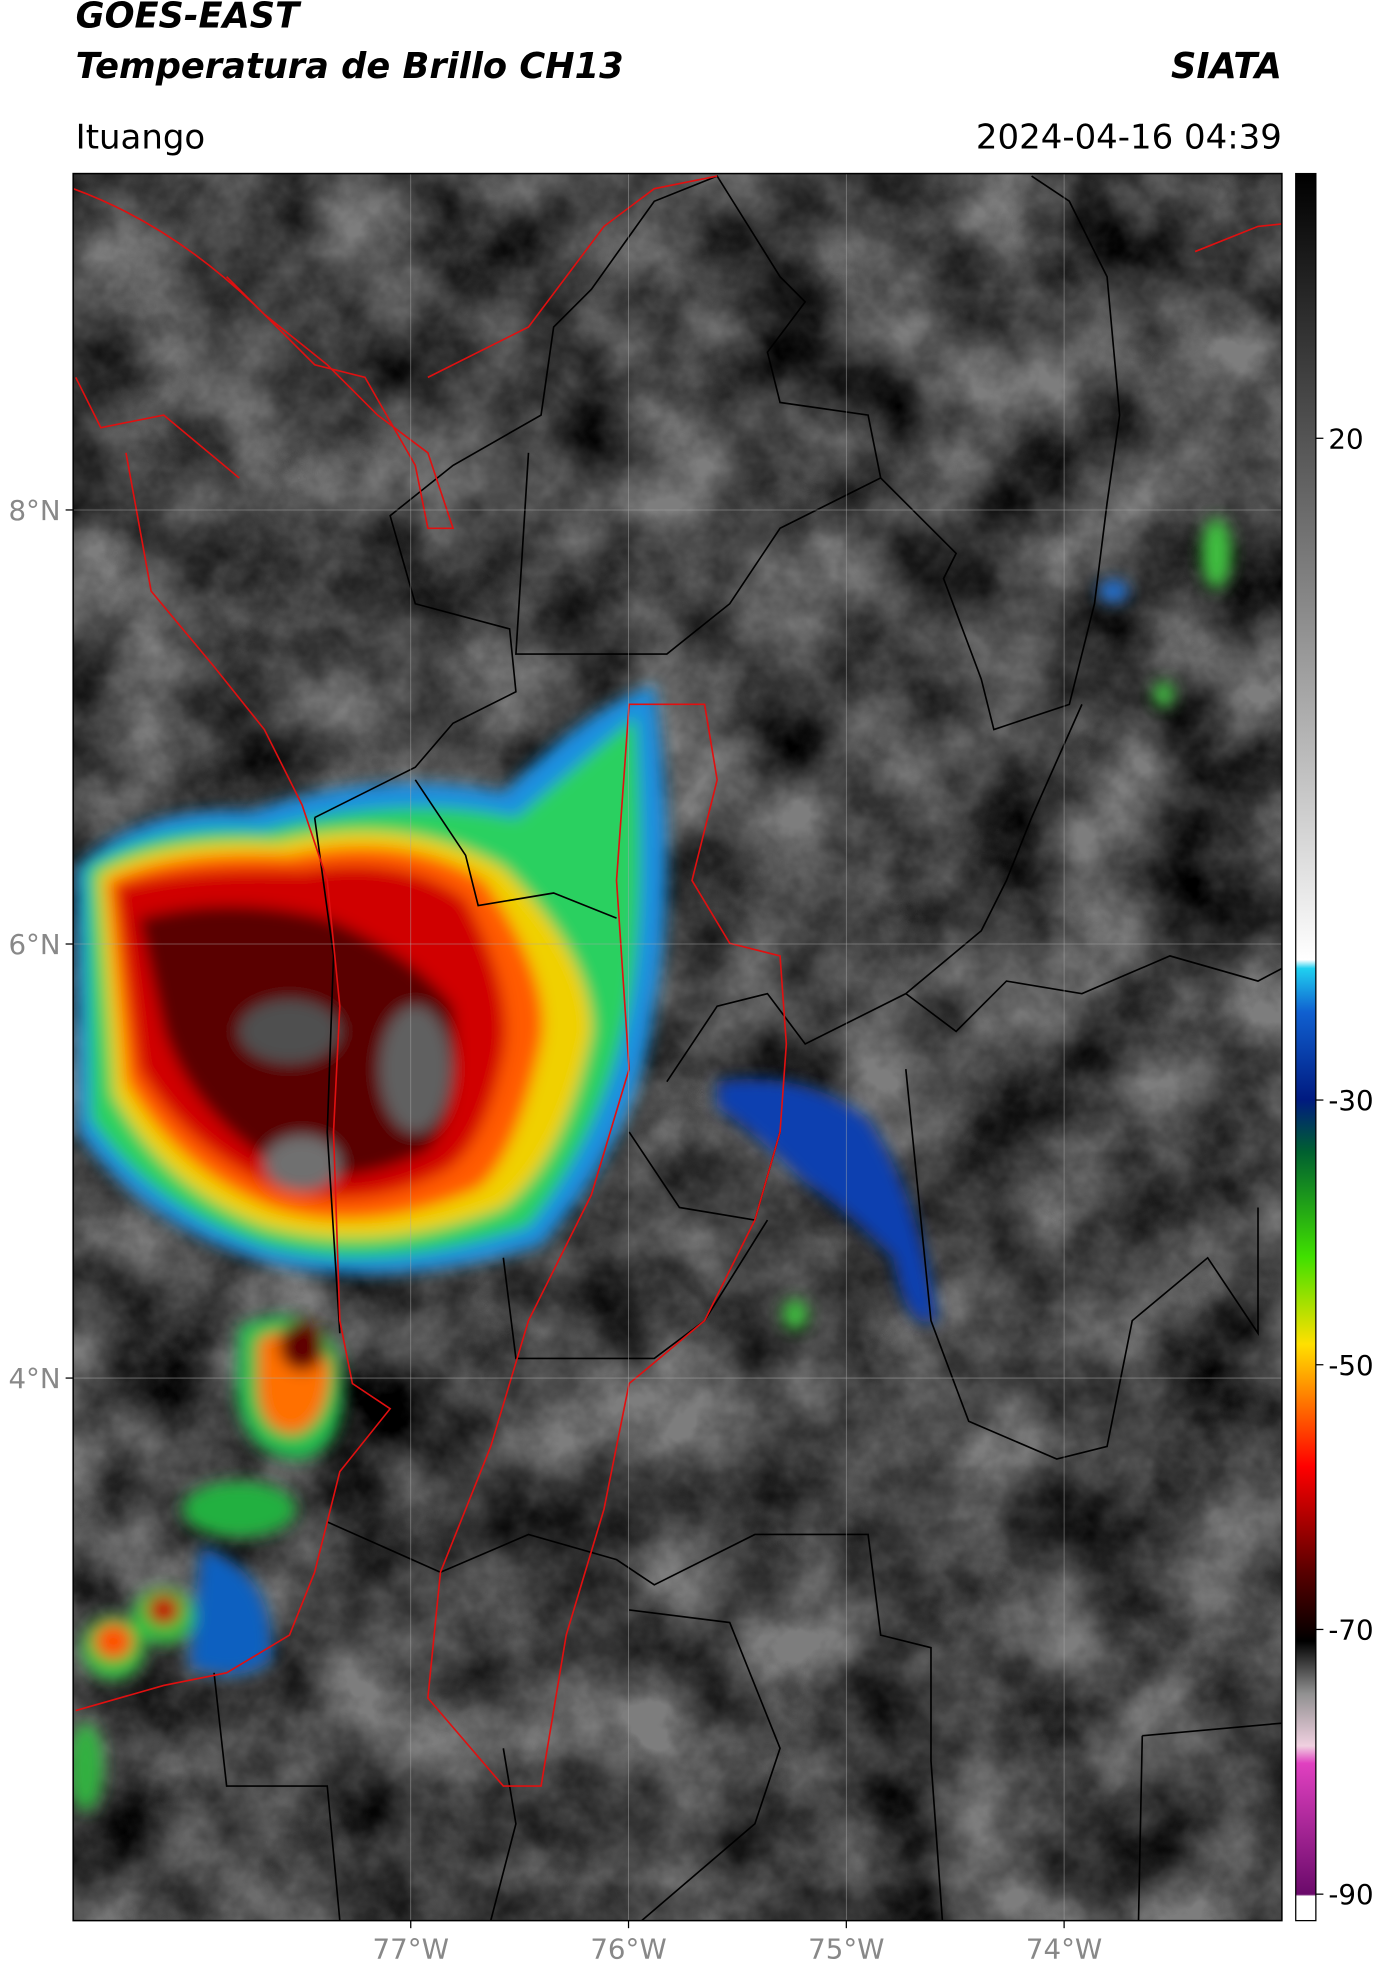 The width and height of the screenshot is (1384, 1981). Describe the element at coordinates (34, 944) in the screenshot. I see `y-tick-label: 6°N` at that location.